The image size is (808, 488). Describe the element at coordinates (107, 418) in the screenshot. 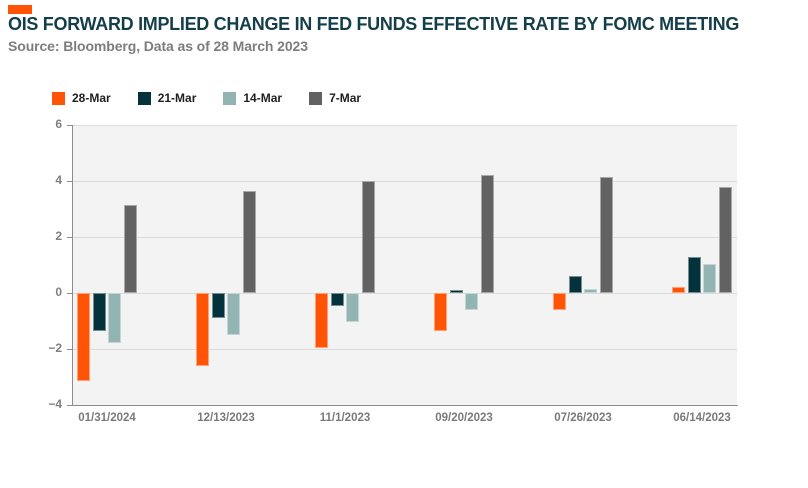

I see `x-axis-label: 01/31/2024` at that location.